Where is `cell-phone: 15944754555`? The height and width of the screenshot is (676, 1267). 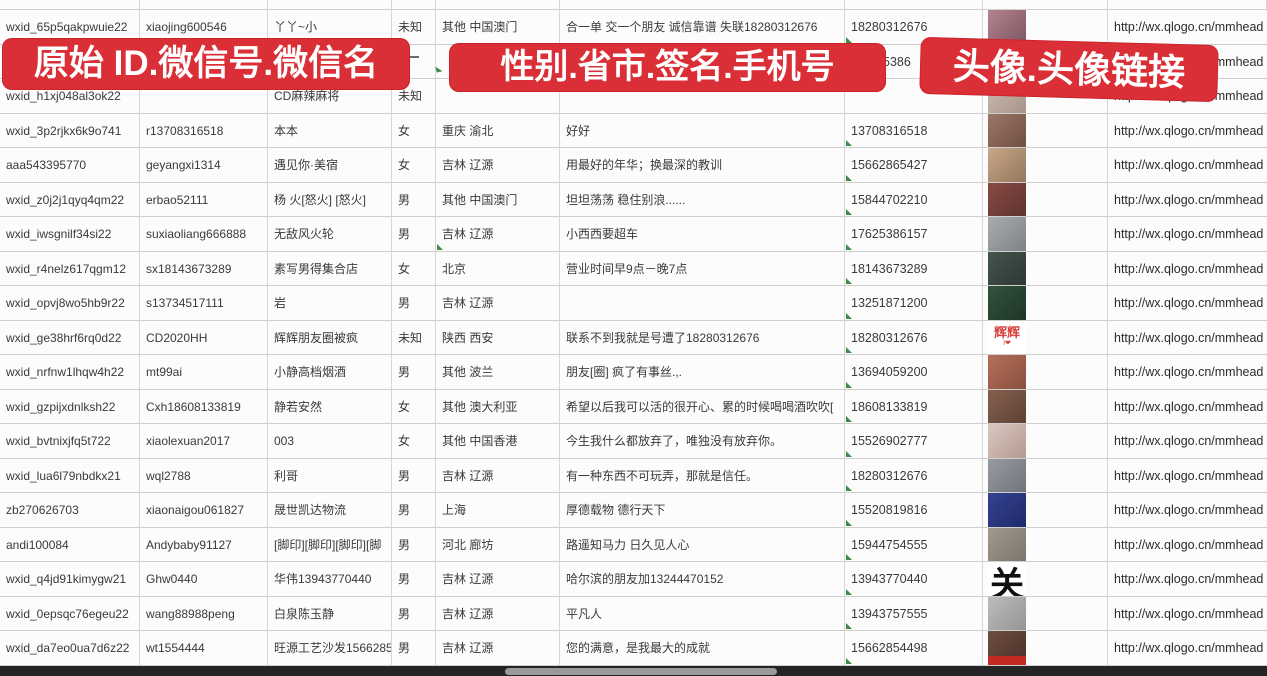 cell-phone: 15944754555 is located at coordinates (914, 544).